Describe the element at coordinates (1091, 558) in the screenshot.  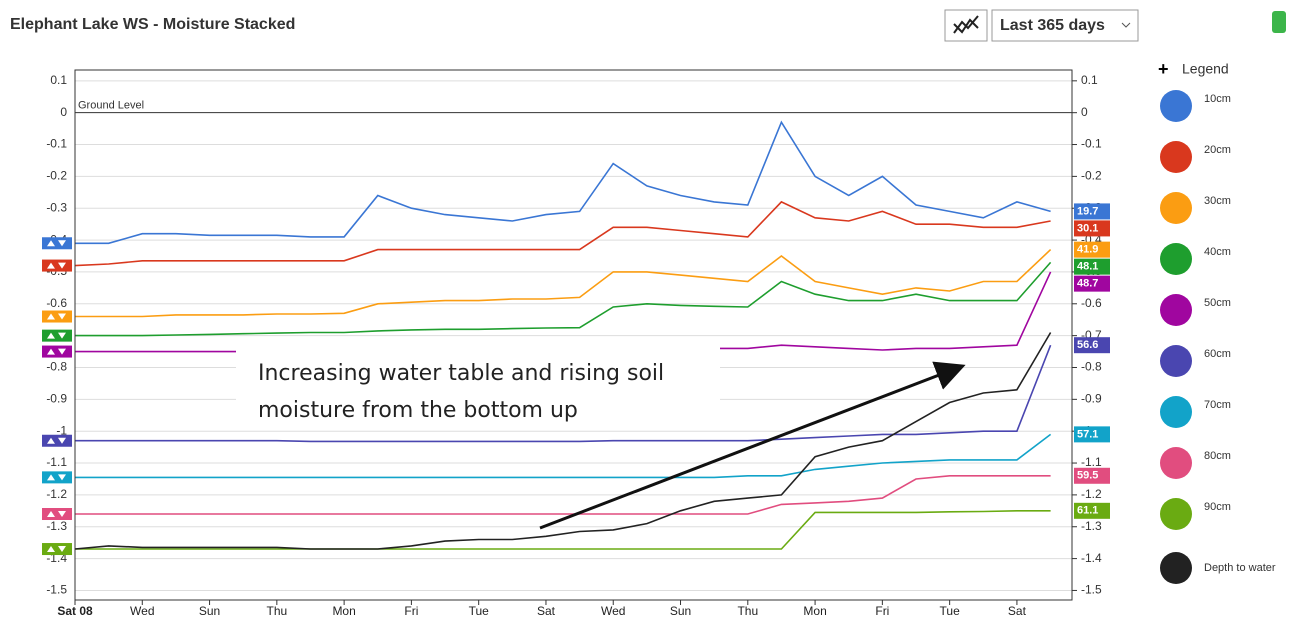
I see `y2-tick-label: -1.4` at that location.